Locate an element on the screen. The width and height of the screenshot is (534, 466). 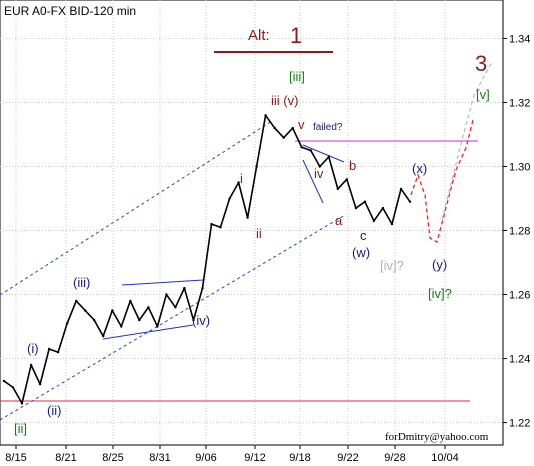
wave-label: ii is located at coordinates (259, 233).